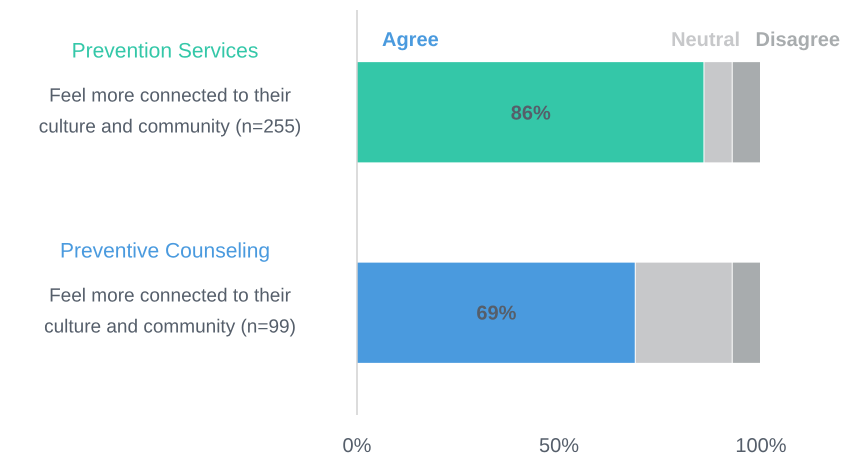  Describe the element at coordinates (559, 446) in the screenshot. I see `x-tick-label: 50%` at that location.